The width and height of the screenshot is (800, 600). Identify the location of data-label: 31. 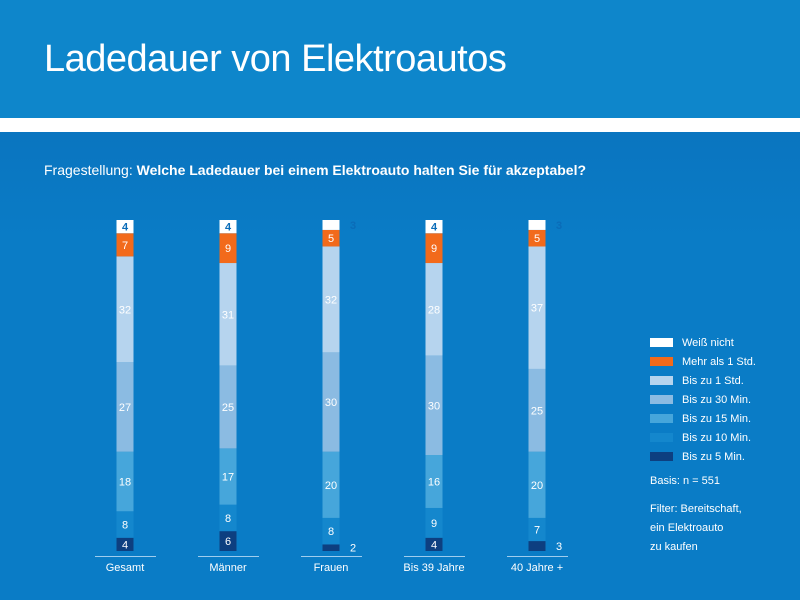
(228, 315).